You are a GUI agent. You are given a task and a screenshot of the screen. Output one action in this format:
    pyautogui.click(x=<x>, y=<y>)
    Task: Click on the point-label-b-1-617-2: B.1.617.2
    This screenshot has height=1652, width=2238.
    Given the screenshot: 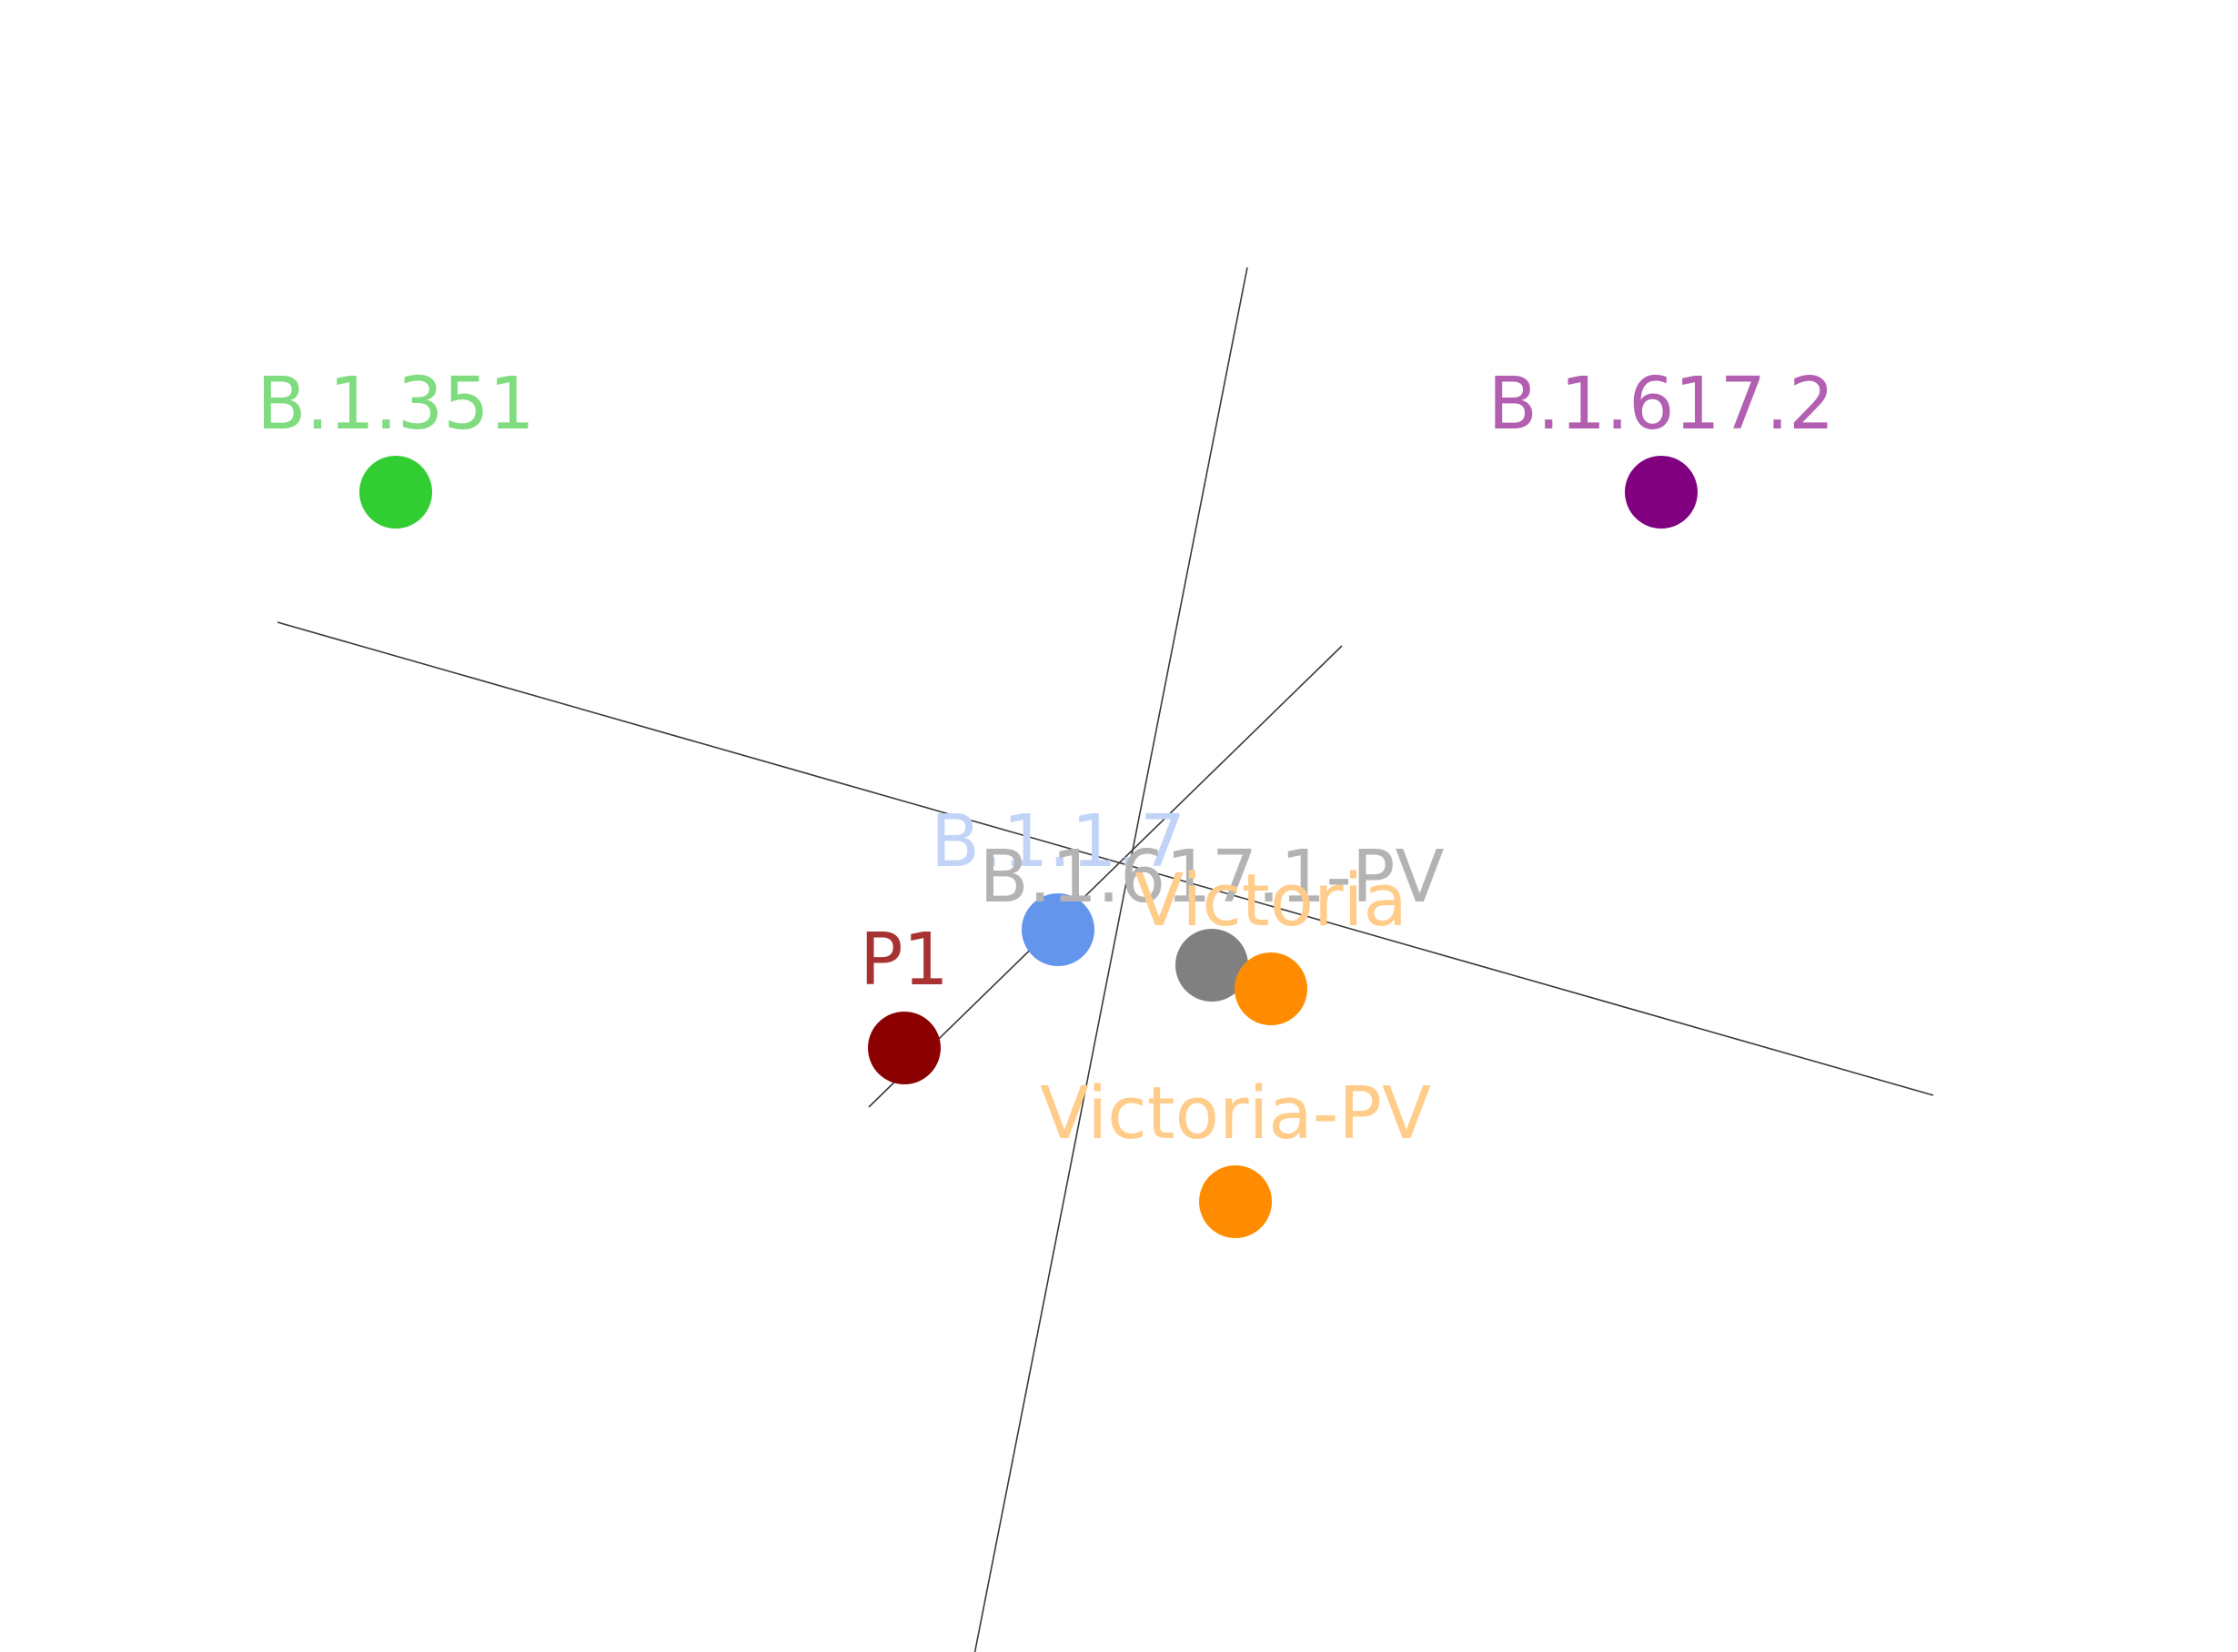 What is the action you would take?
    pyautogui.click(x=1662, y=404)
    